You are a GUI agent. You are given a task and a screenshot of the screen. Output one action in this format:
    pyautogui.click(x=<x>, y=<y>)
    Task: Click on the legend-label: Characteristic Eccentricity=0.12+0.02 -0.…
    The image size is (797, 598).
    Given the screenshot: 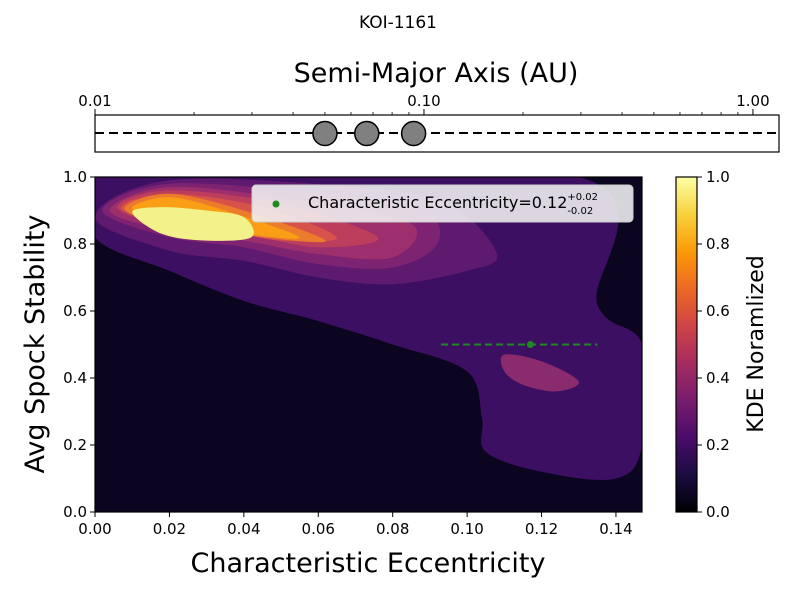 What is the action you would take?
    pyautogui.click(x=453, y=204)
    